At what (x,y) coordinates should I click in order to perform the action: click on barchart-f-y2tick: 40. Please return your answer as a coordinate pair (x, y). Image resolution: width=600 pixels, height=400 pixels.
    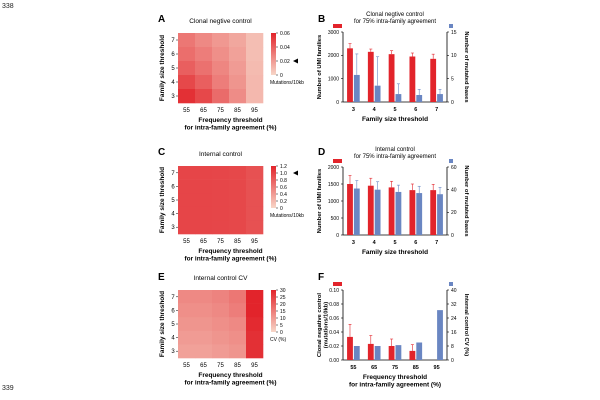
    Looking at the image, I should click on (454, 291).